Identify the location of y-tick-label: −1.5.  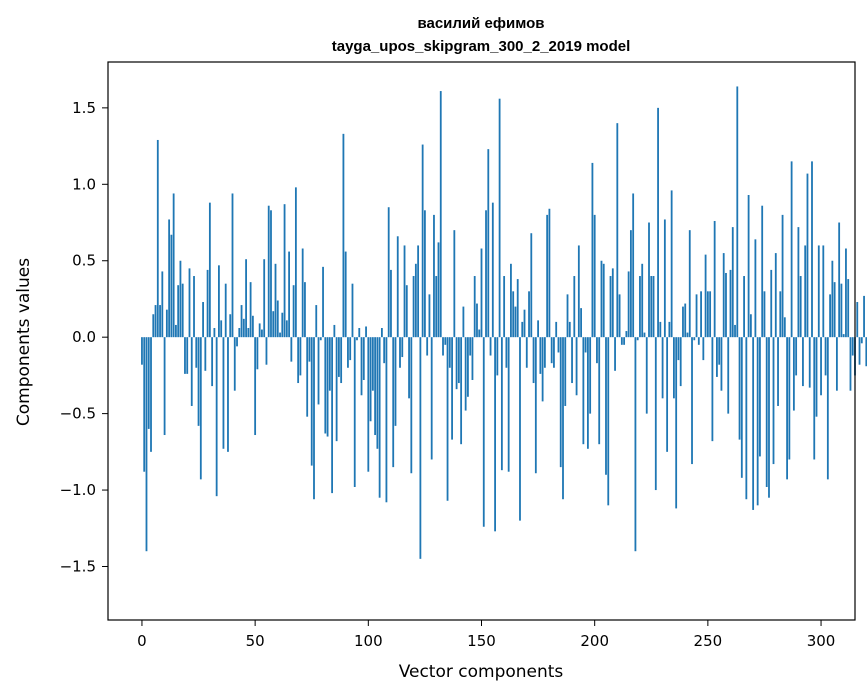
(78, 566).